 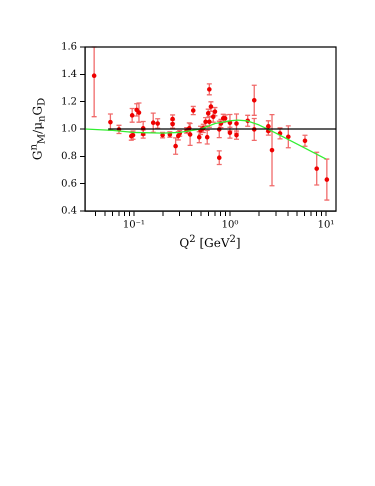 I want to click on y-tick-label: 1.6, so click(x=69, y=47).